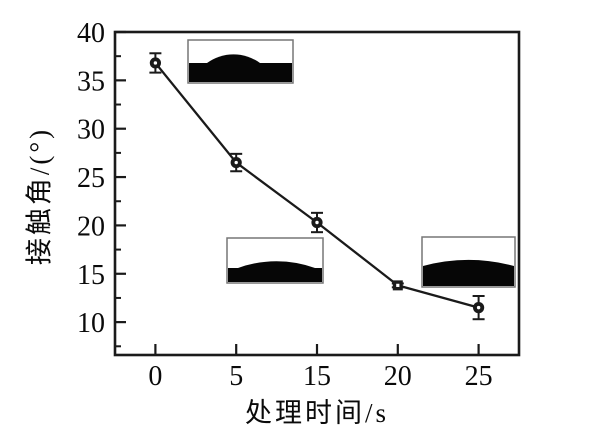 This screenshot has width=605, height=434. Describe the element at coordinates (91, 33) in the screenshot. I see `y-tick-label: 40` at that location.